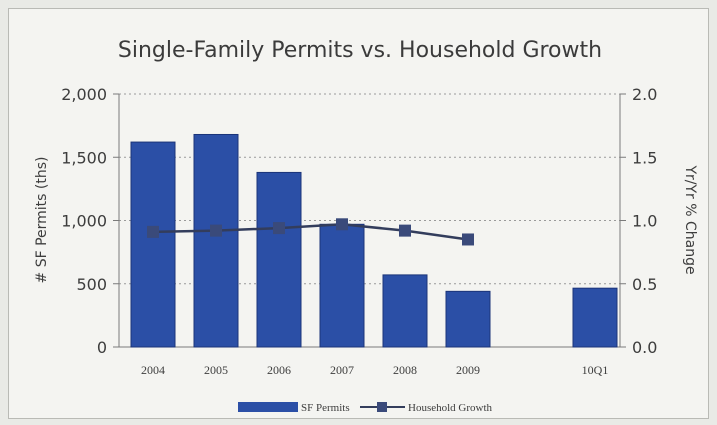  I want to click on y-axis-label-right: Yr/Yr % Change, so click(690, 219).